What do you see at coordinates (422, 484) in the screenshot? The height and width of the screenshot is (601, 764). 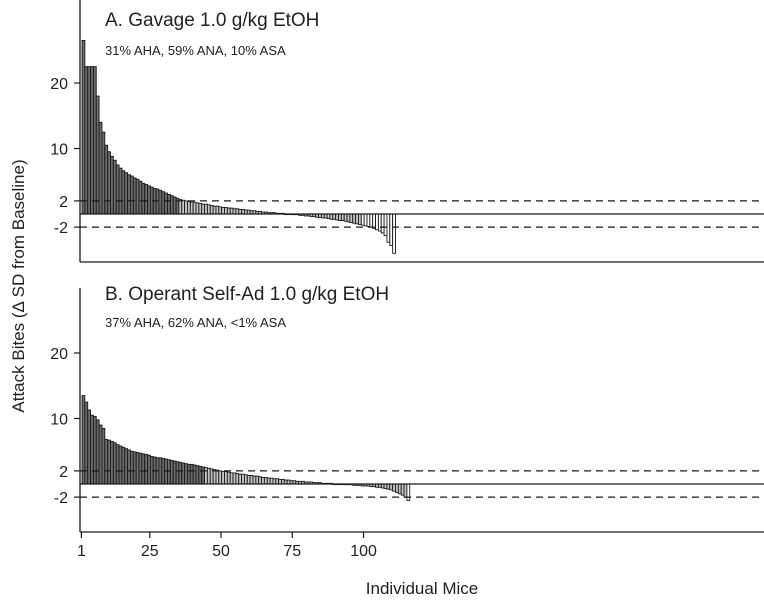 I see `panel-b-reference-lines` at bounding box center [422, 484].